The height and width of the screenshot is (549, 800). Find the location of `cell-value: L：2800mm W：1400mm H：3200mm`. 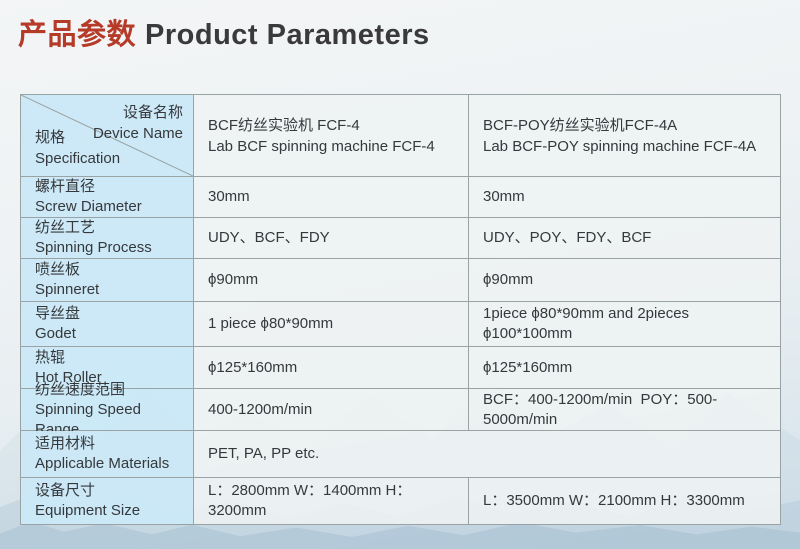

cell-value: L：2800mm W：1400mm H：3200mm is located at coordinates (310, 500).